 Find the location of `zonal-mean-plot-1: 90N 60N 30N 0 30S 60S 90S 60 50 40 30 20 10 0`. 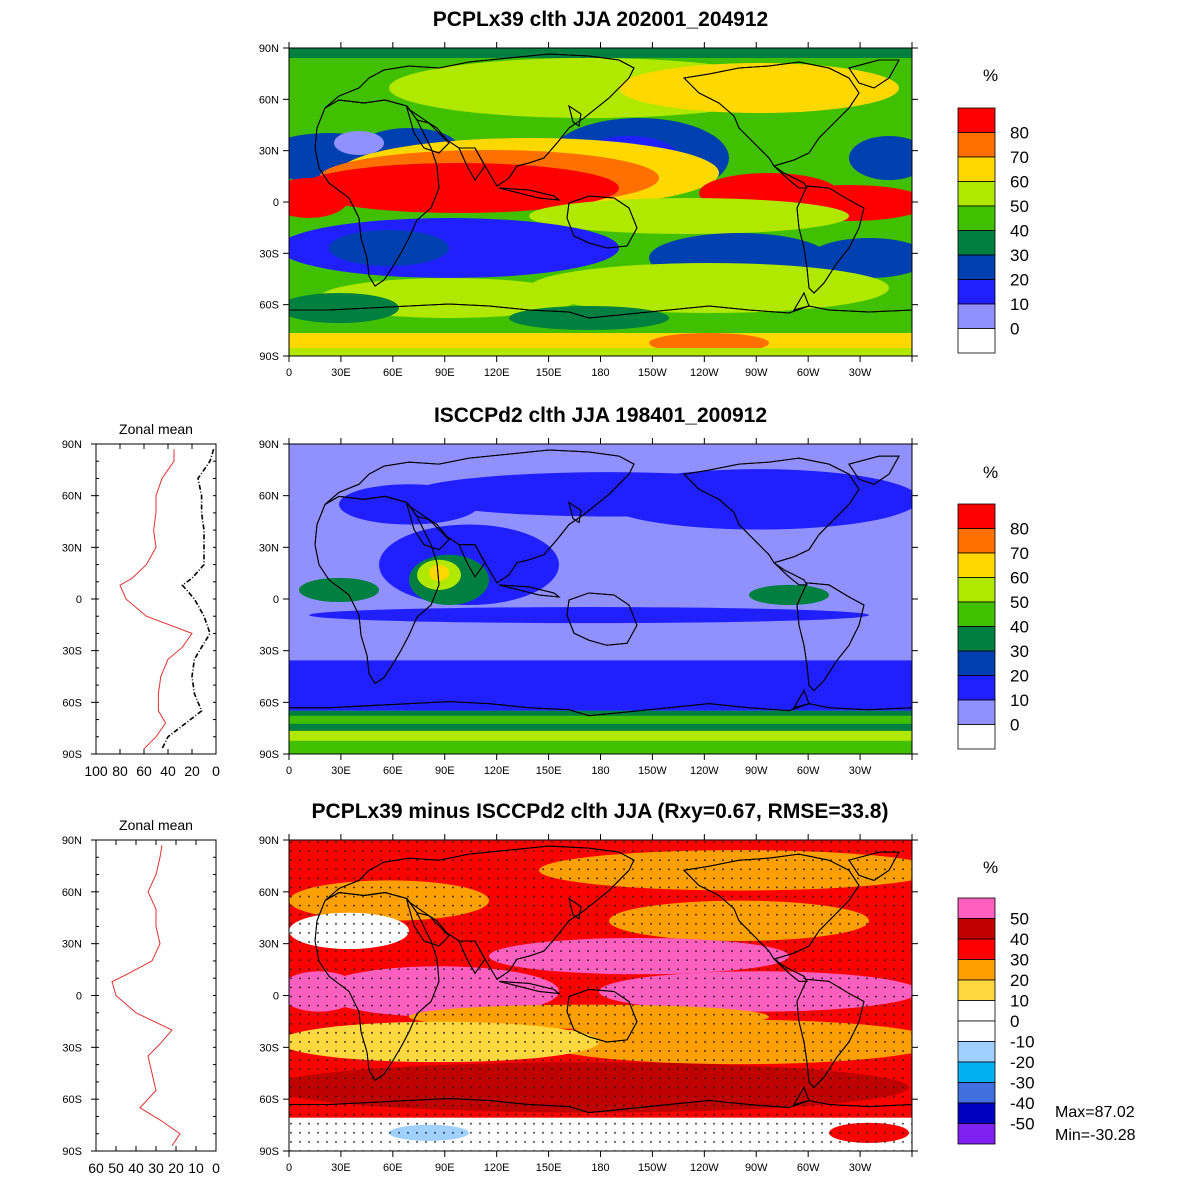

zonal-mean-plot-1: 90N 60N 30N 0 30S 60S 90S 60 50 40 30 20 10 0 is located at coordinates (141, 1005).